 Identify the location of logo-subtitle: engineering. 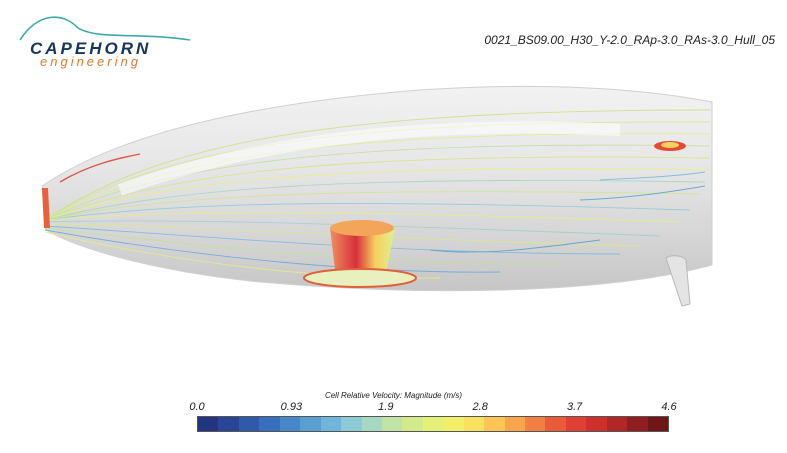
(90, 61).